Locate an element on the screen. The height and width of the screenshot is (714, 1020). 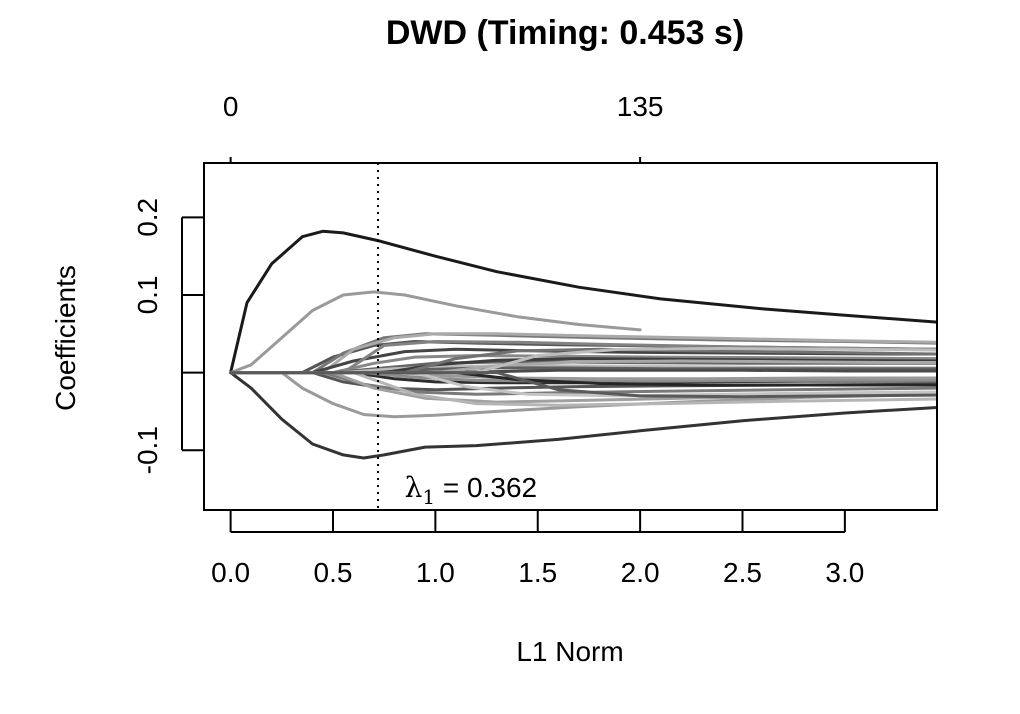
series-line-s21 is located at coordinates (583, 361).